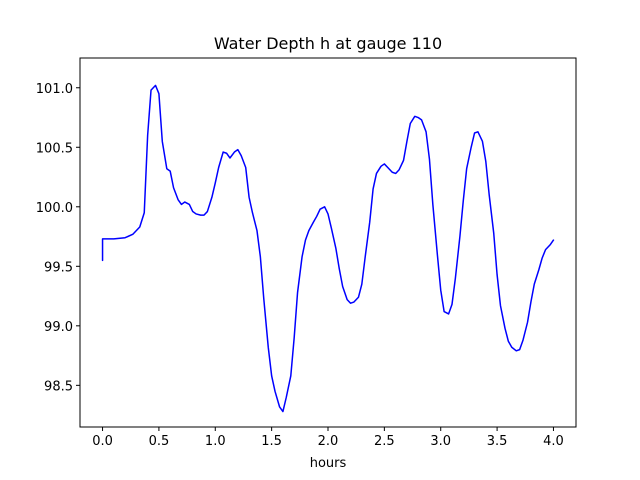 Image resolution: width=640 pixels, height=480 pixels. I want to click on x-tick-label: 0.5, so click(159, 441).